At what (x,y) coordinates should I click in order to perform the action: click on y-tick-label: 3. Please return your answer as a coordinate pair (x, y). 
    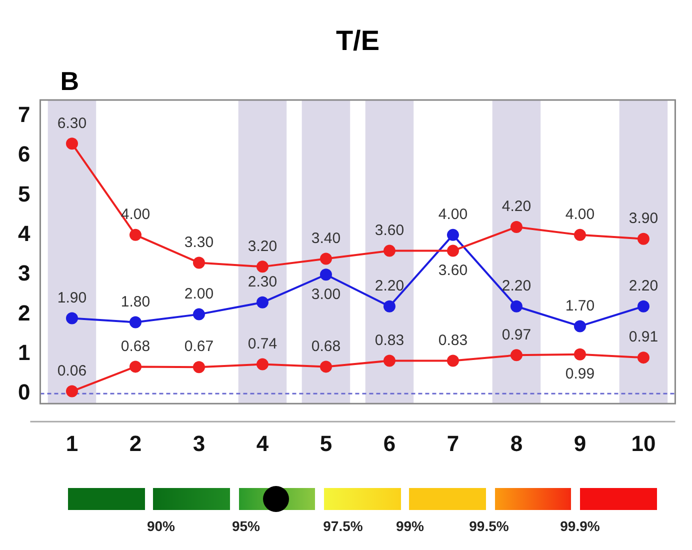
    Looking at the image, I should click on (24, 273).